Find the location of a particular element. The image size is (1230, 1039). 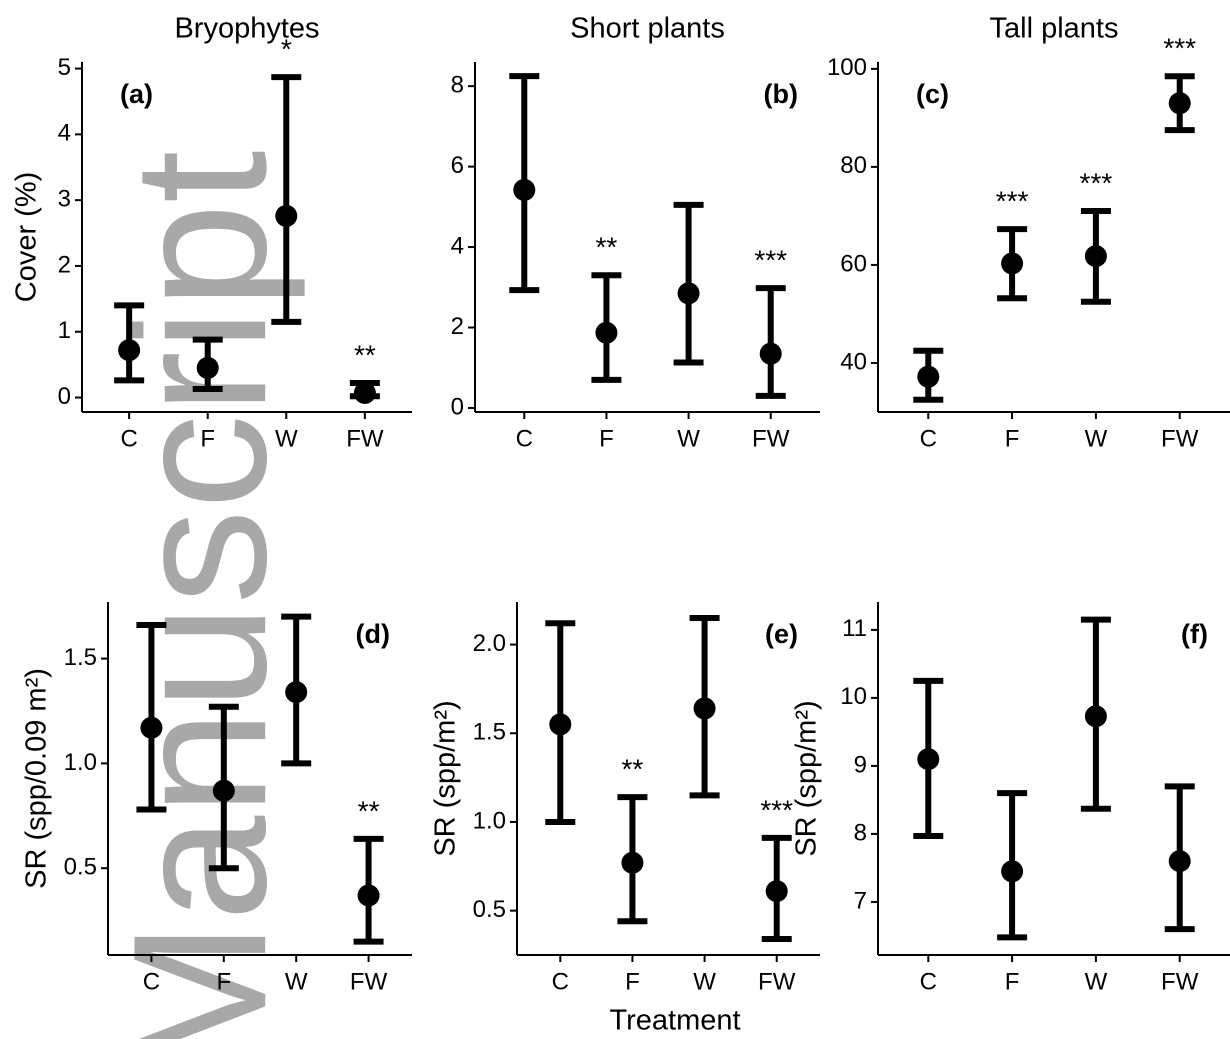

panel-title: Short plants is located at coordinates (647, 29).